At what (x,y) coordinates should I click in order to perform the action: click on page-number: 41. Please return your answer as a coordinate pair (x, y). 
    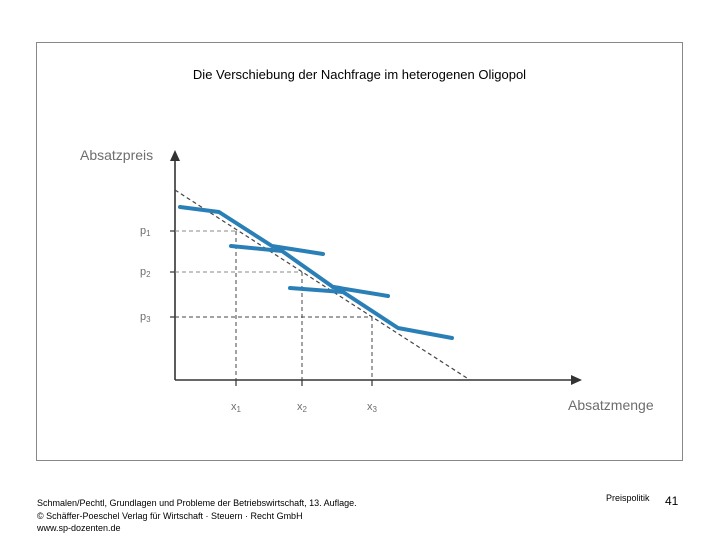
    Looking at the image, I should click on (672, 501).